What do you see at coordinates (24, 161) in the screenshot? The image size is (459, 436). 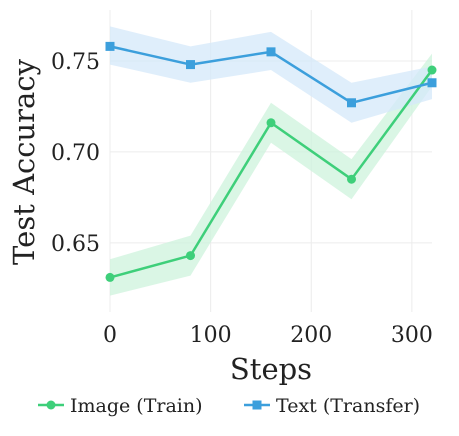 I see `y-axis-label: Test Accuracy` at bounding box center [24, 161].